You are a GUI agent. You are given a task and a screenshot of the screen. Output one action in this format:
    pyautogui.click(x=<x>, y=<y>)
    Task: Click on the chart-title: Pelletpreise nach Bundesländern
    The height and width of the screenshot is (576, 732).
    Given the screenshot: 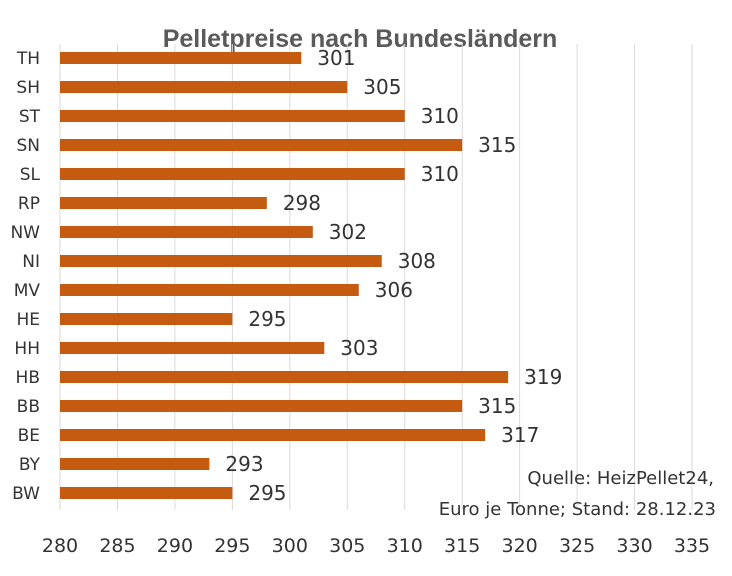 What is the action you would take?
    pyautogui.click(x=360, y=39)
    